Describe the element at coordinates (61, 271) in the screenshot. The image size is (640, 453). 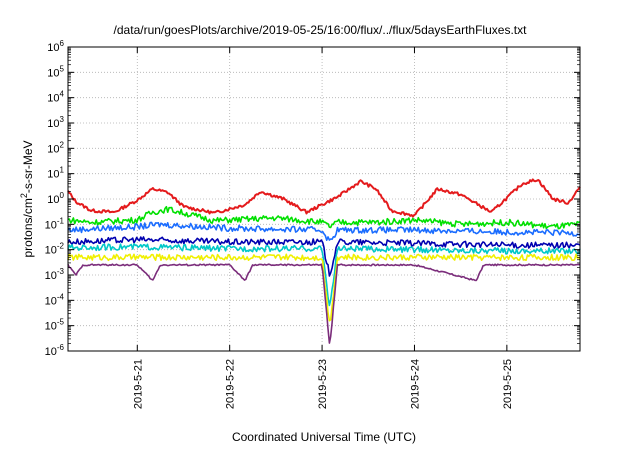
I see `y-tick-exponent: -3` at that location.